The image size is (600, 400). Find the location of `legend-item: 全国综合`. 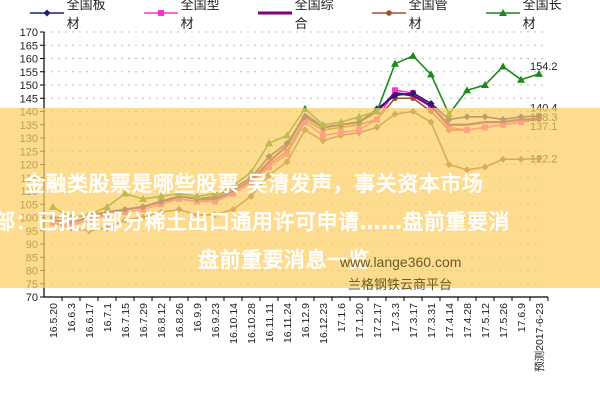

legend-item: 全国综合 is located at coordinates (302, 15).